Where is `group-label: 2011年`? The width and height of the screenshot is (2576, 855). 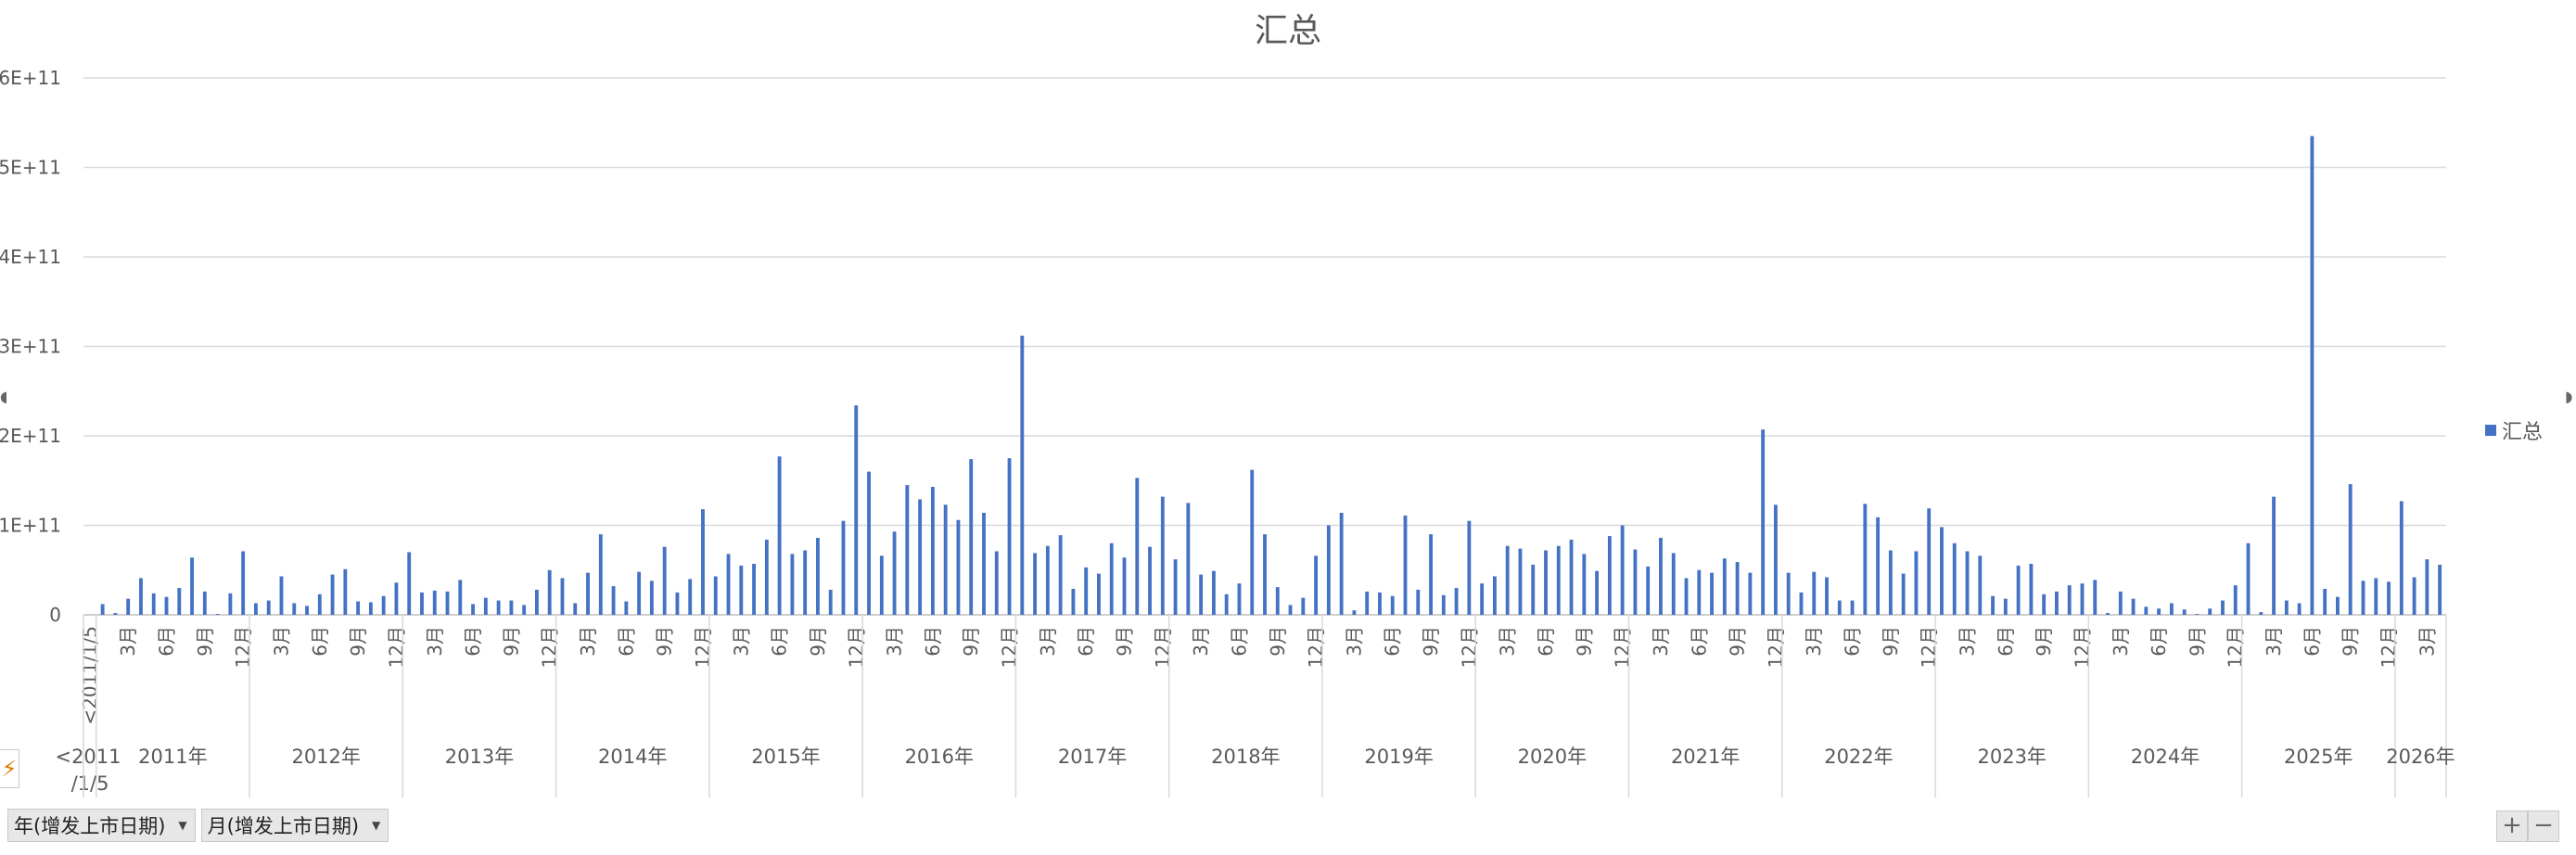
group-label: 2011年 is located at coordinates (172, 757).